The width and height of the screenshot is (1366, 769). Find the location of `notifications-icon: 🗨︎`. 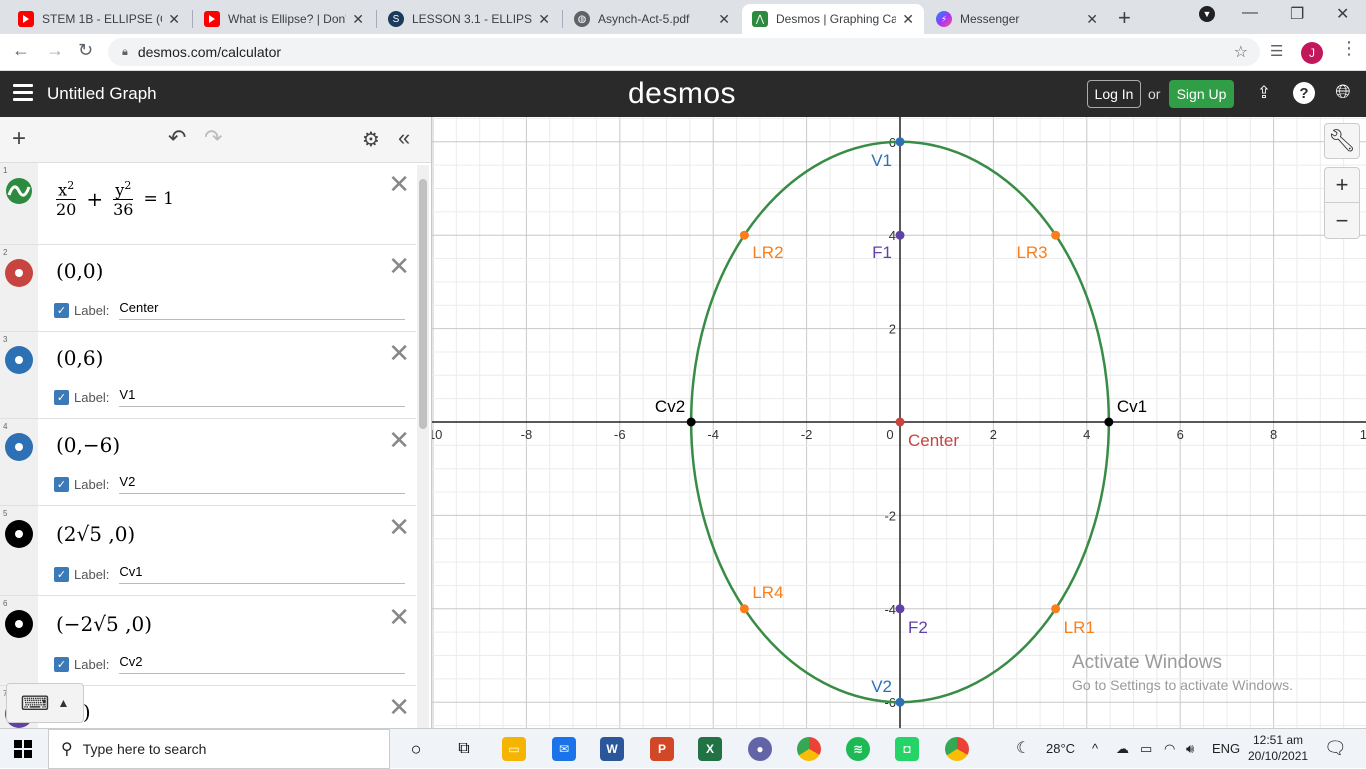

notifications-icon: 🗨︎ is located at coordinates (1335, 748).